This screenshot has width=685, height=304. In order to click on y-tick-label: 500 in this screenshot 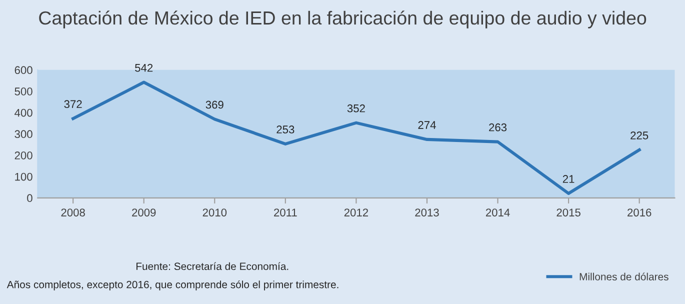, I will do `click(23, 92)`.